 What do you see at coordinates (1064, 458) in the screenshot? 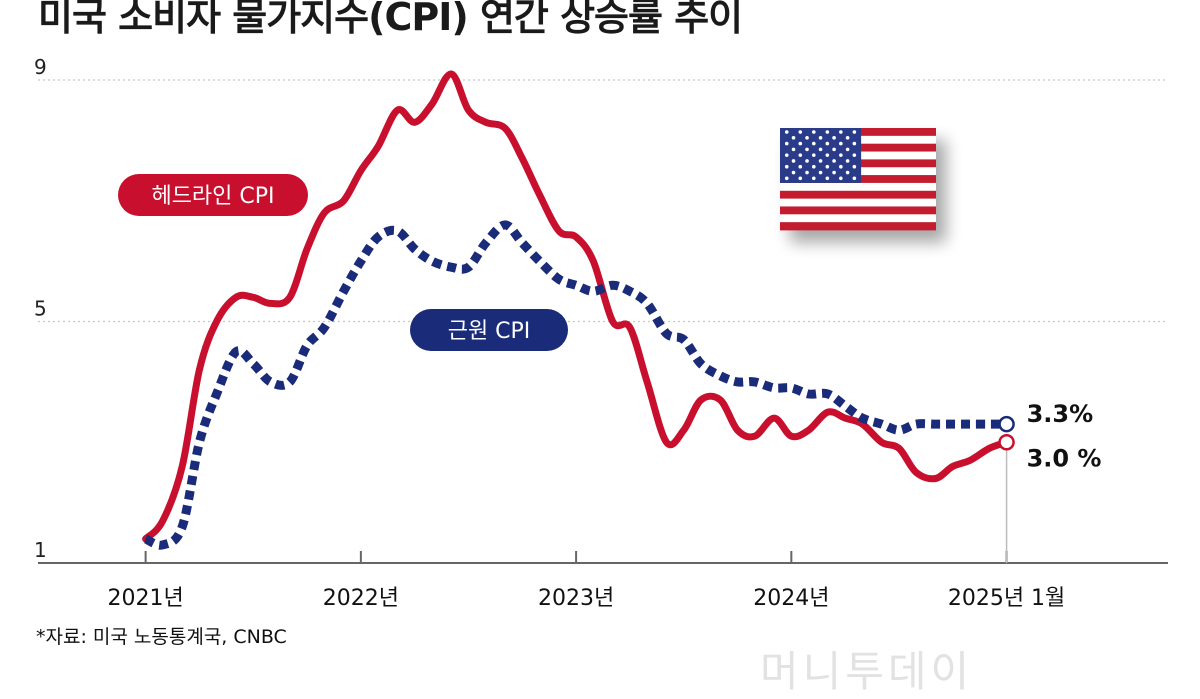
I see `end-label-headline-cpi: 3.0 %` at bounding box center [1064, 458].